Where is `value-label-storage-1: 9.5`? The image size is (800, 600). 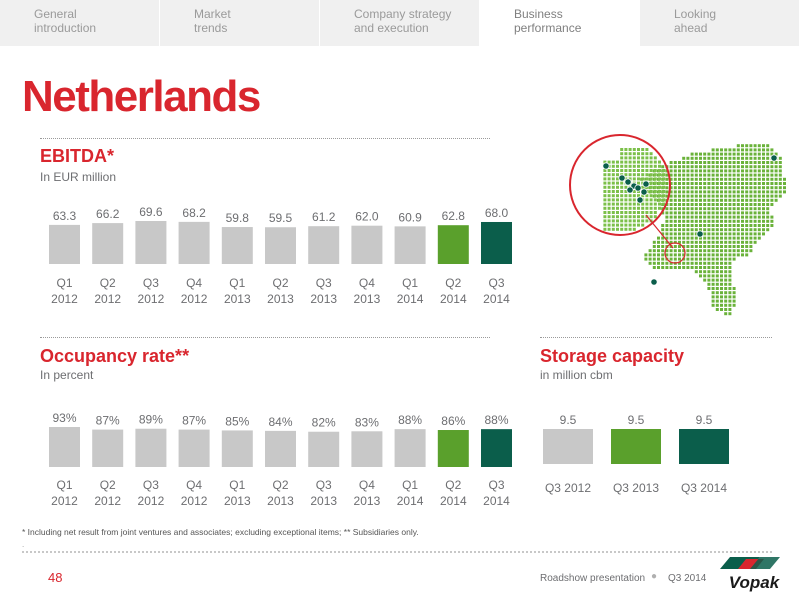
value-label-storage-1: 9.5 is located at coordinates (636, 420).